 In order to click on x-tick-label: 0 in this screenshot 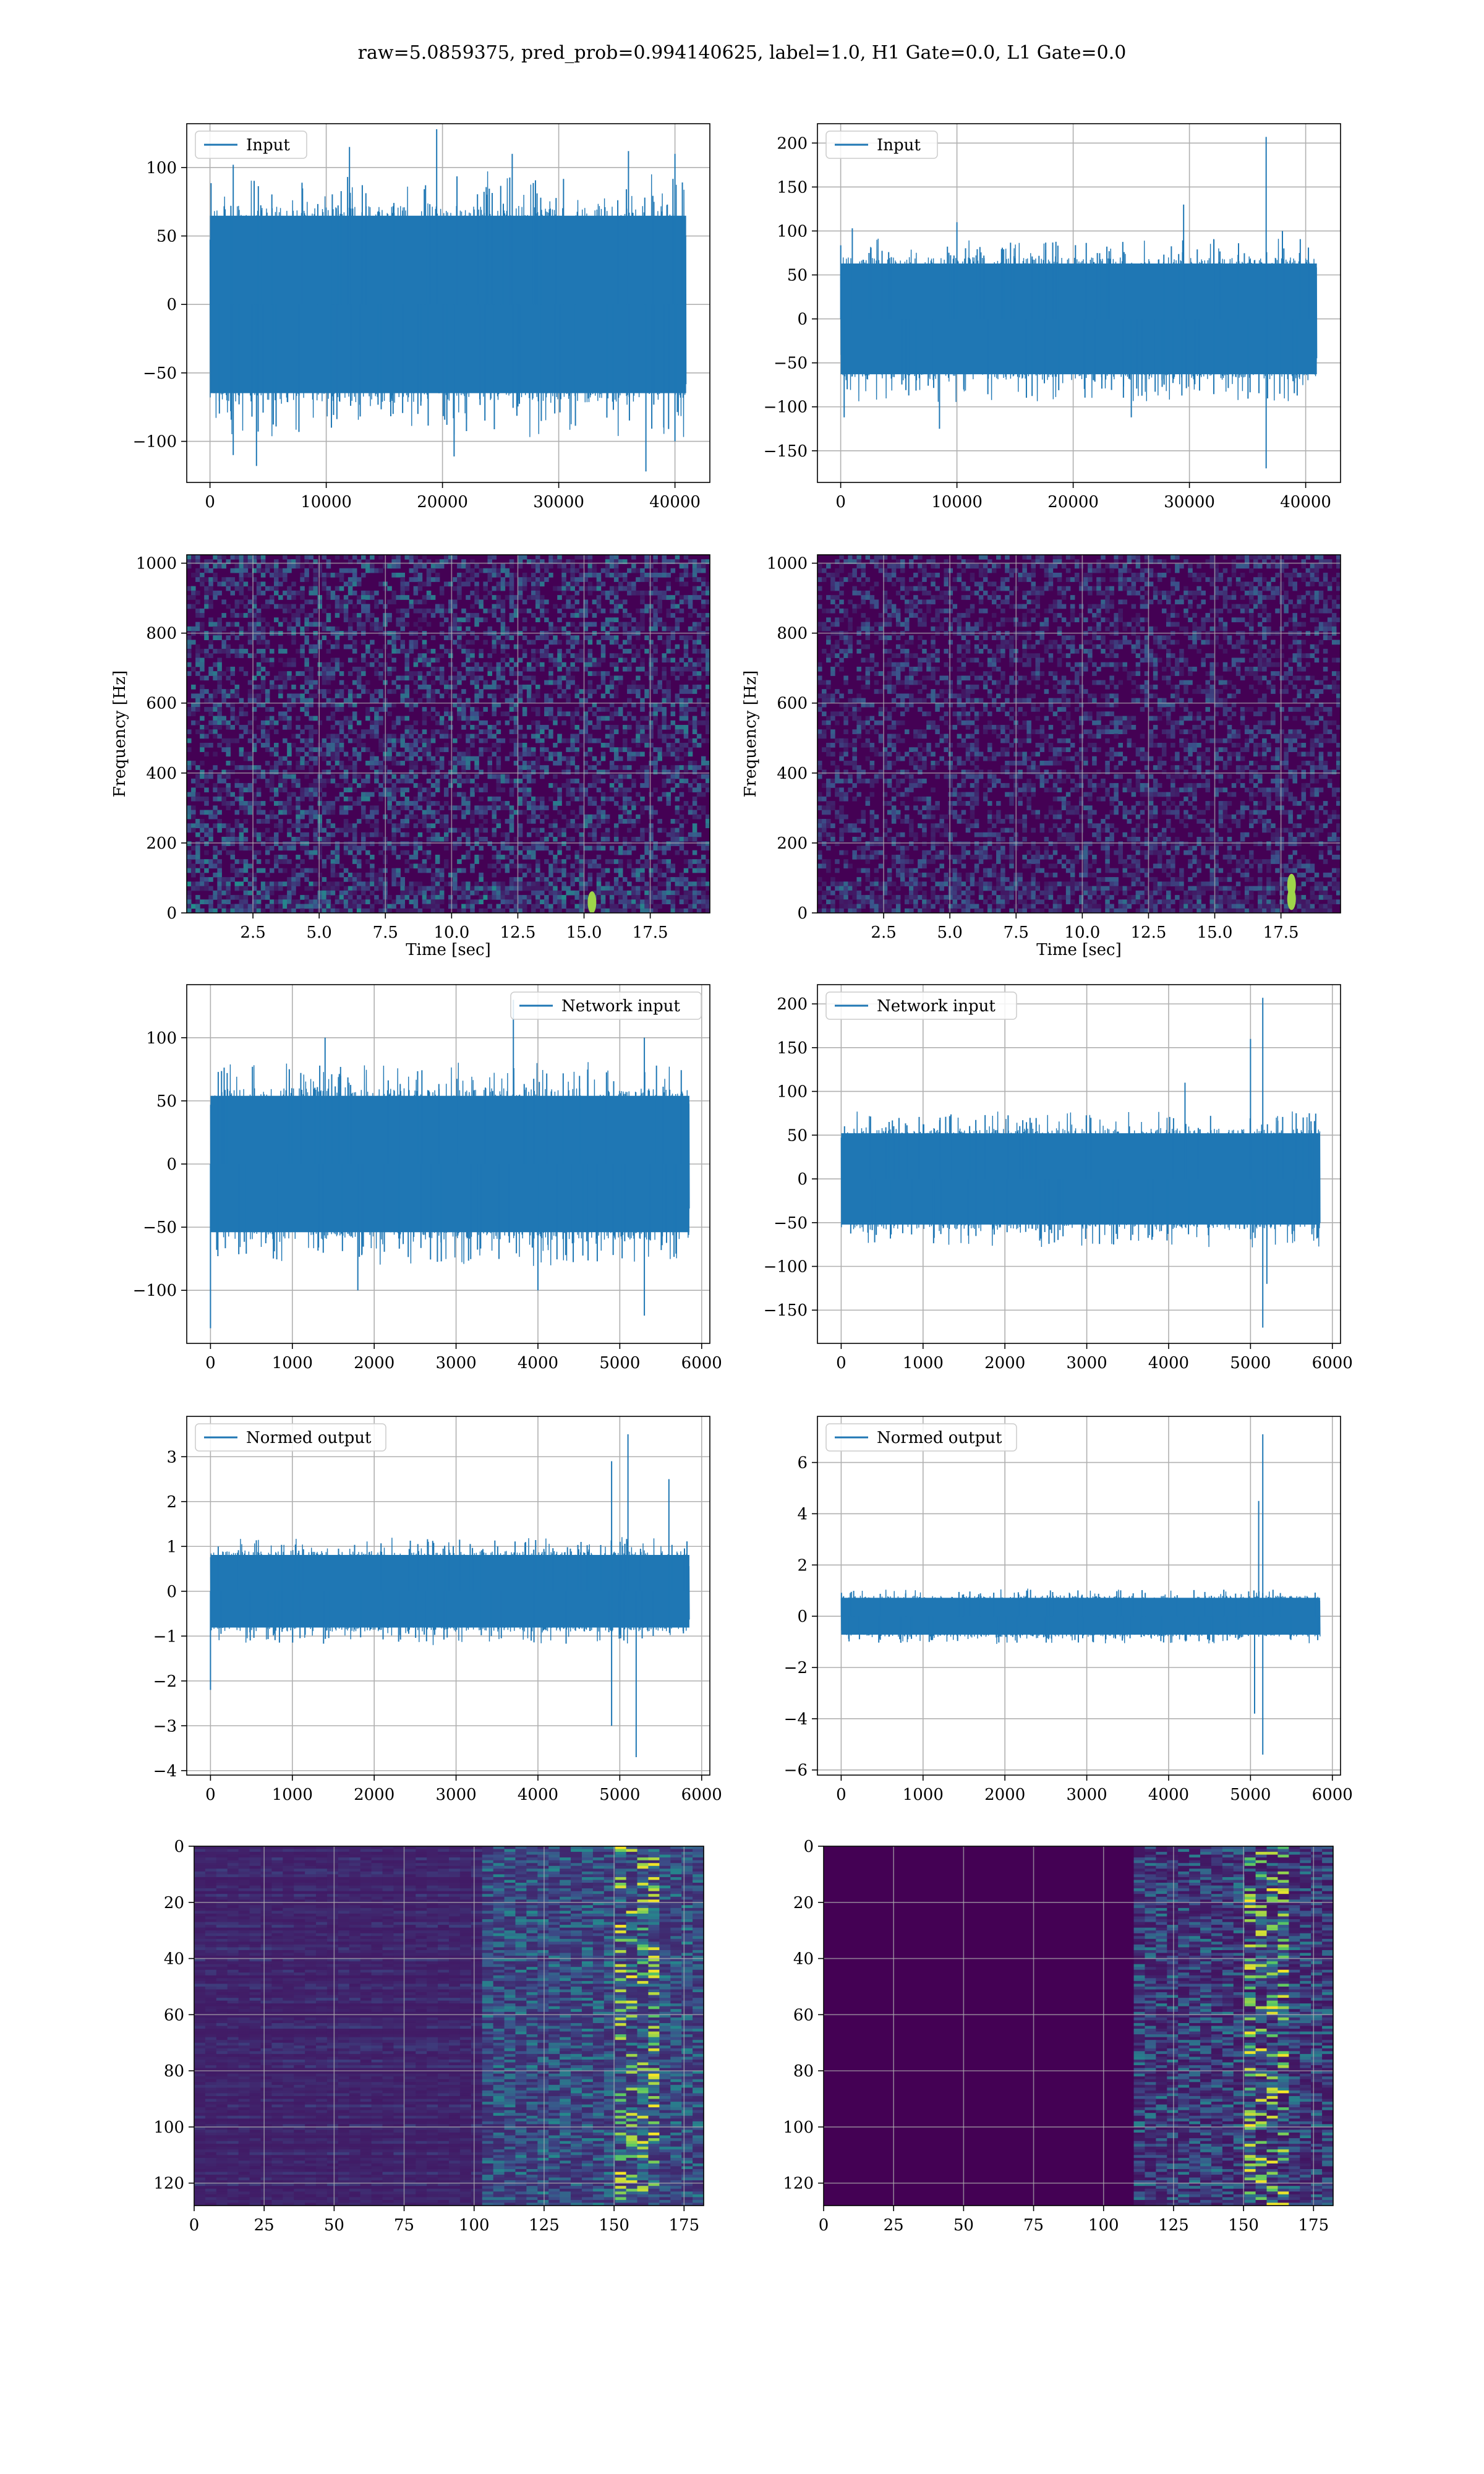, I will do `click(210, 502)`.